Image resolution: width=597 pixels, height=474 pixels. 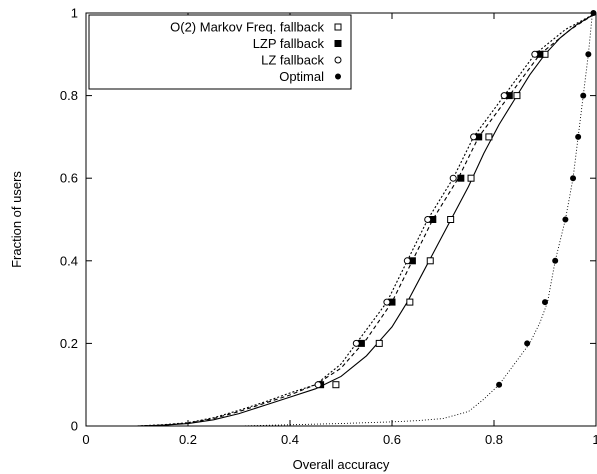 I want to click on x-tick-label: 0.2, so click(x=188, y=439).